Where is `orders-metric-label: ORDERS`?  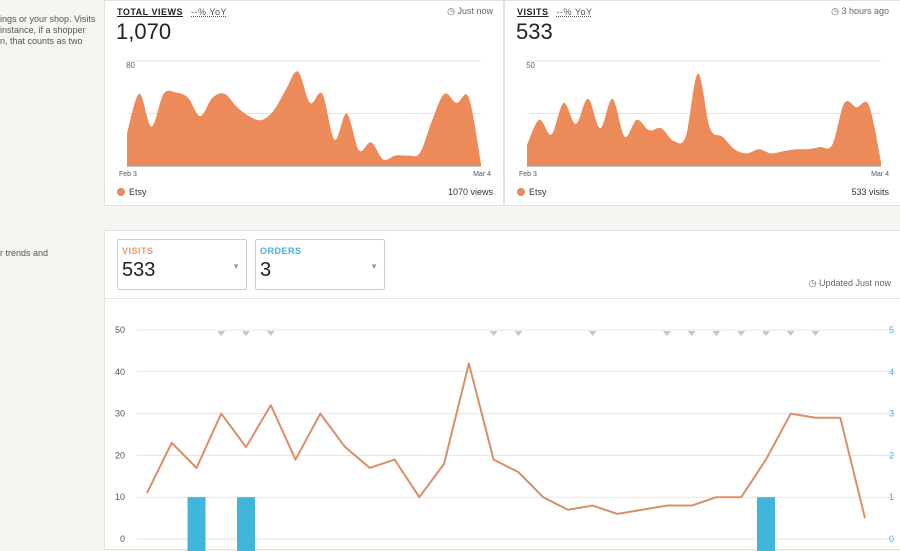
orders-metric-label: ORDERS is located at coordinates (281, 251).